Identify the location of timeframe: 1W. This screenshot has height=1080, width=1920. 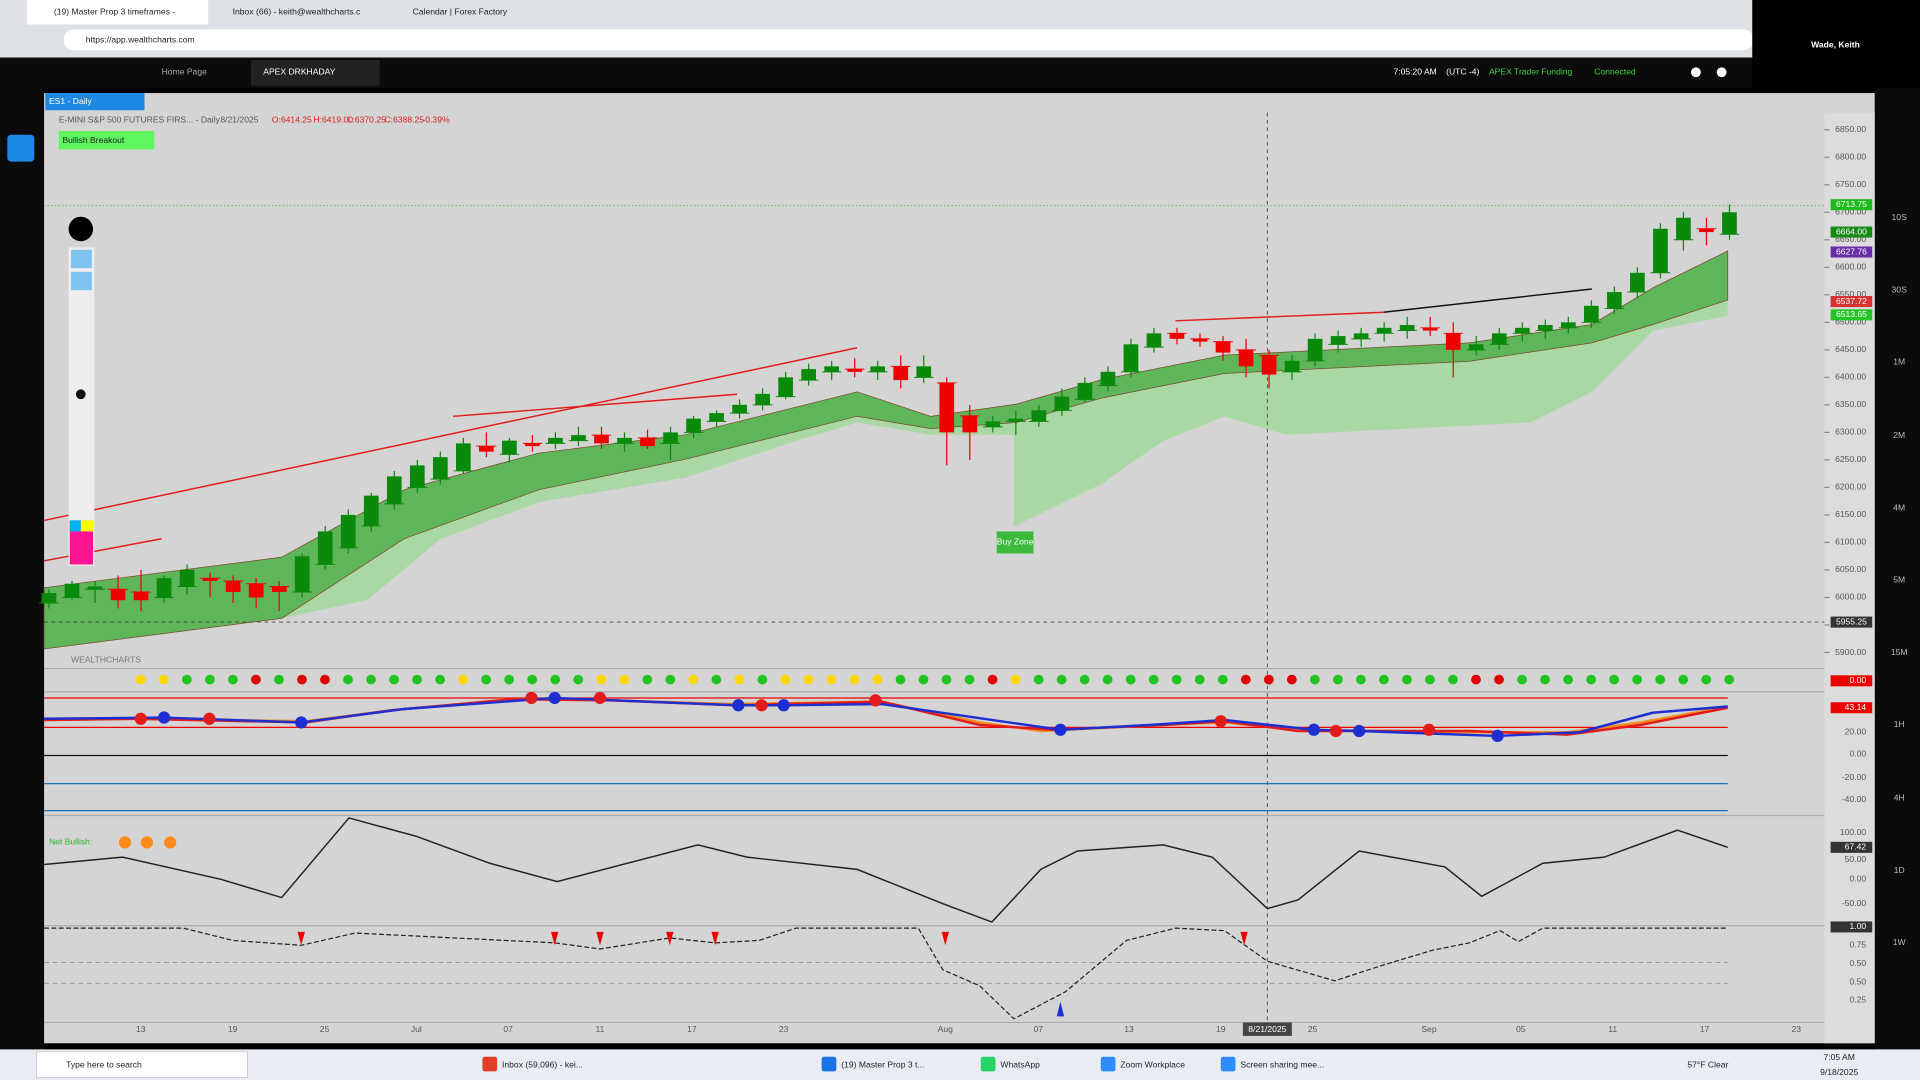
(1900, 942).